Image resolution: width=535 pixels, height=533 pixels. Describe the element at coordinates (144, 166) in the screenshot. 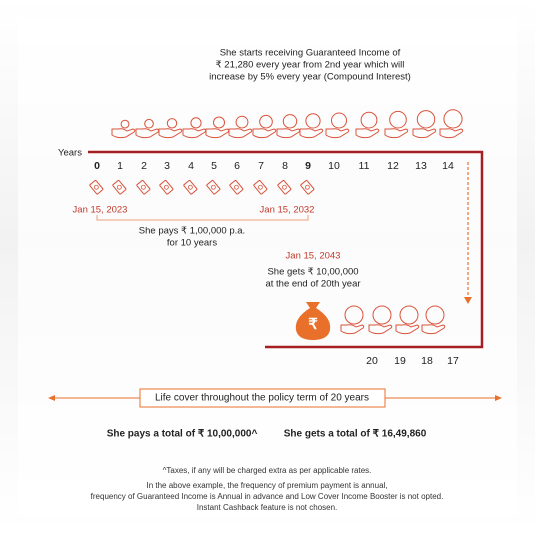

I see `year-label: 2` at that location.